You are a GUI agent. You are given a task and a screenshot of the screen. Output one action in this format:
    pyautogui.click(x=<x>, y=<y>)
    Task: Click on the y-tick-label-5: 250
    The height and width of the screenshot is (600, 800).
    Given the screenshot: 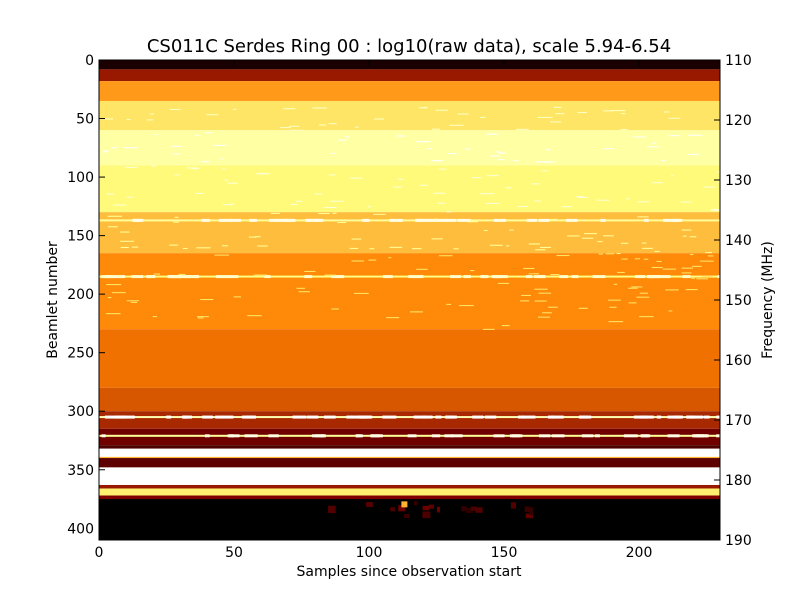 What is the action you would take?
    pyautogui.click(x=80, y=354)
    